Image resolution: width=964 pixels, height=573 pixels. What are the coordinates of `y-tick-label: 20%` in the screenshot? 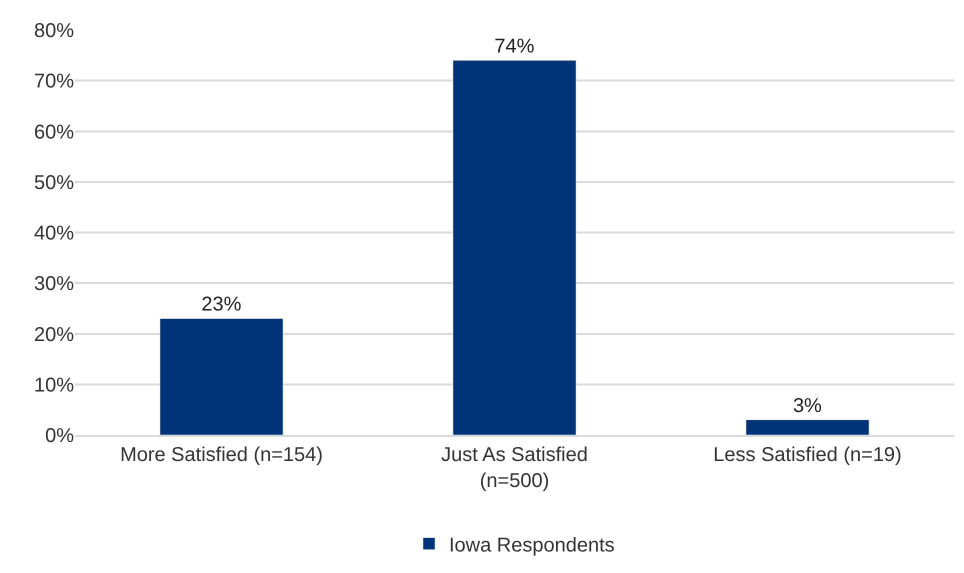 It's located at (54, 335).